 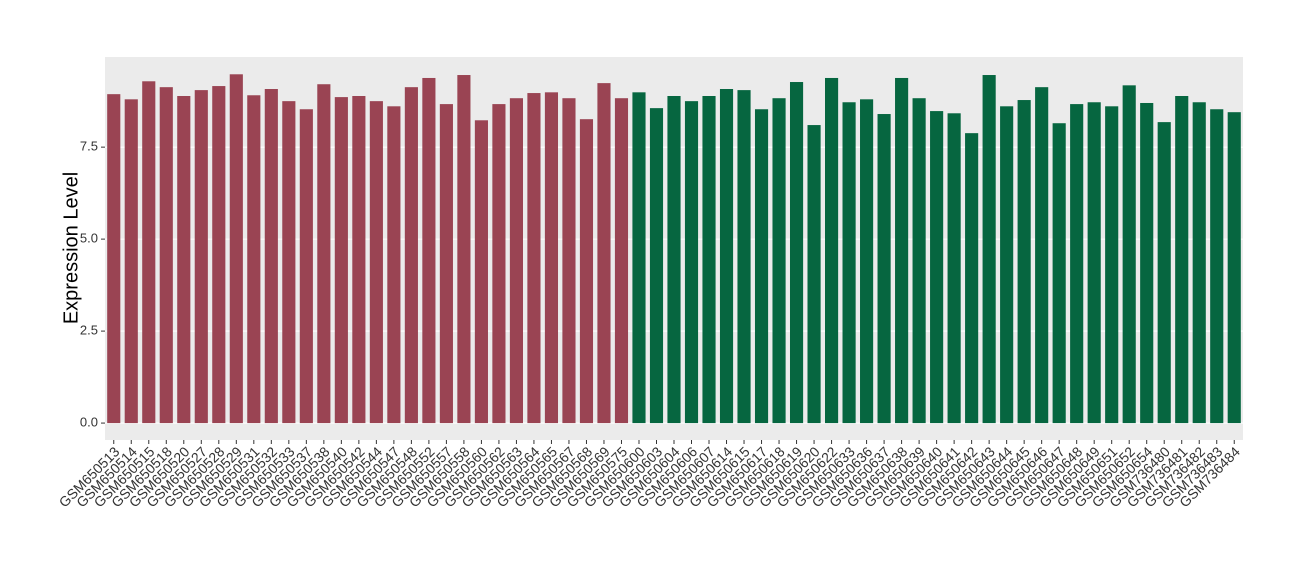 I want to click on y-axis-title: Expression Level, so click(x=71, y=248).